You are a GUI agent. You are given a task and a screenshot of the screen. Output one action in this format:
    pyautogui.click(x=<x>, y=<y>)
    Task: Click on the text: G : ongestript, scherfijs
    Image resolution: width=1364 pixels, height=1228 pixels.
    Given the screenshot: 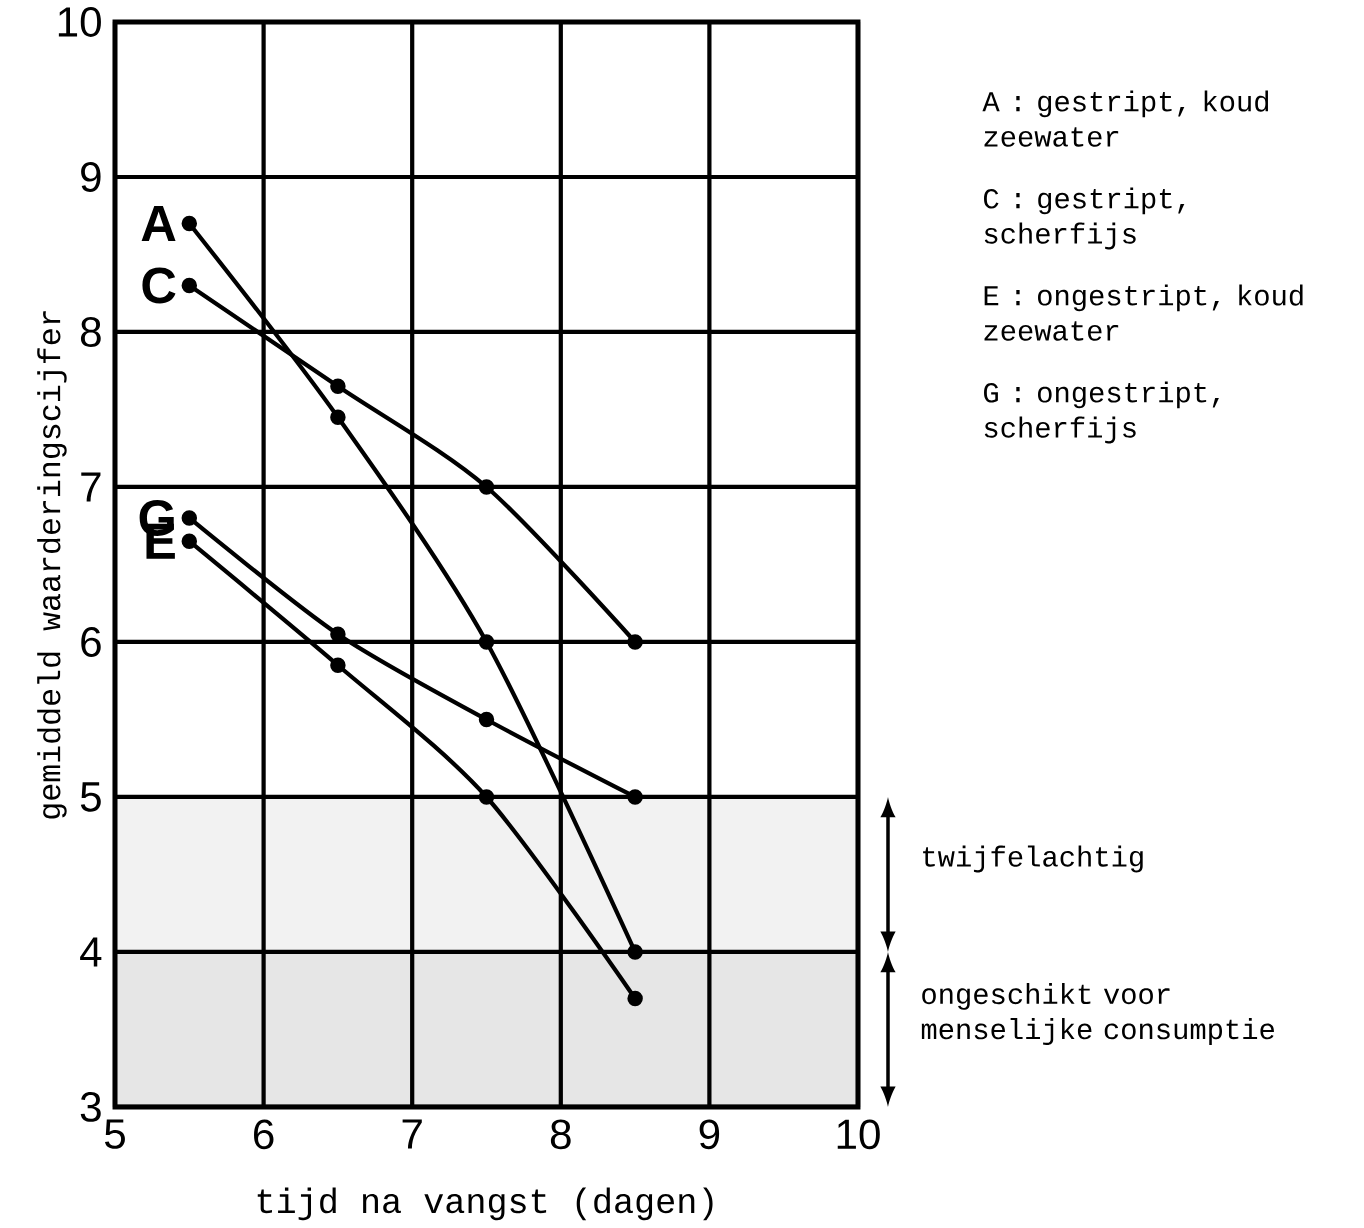 What is the action you would take?
    pyautogui.click(x=1101, y=412)
    